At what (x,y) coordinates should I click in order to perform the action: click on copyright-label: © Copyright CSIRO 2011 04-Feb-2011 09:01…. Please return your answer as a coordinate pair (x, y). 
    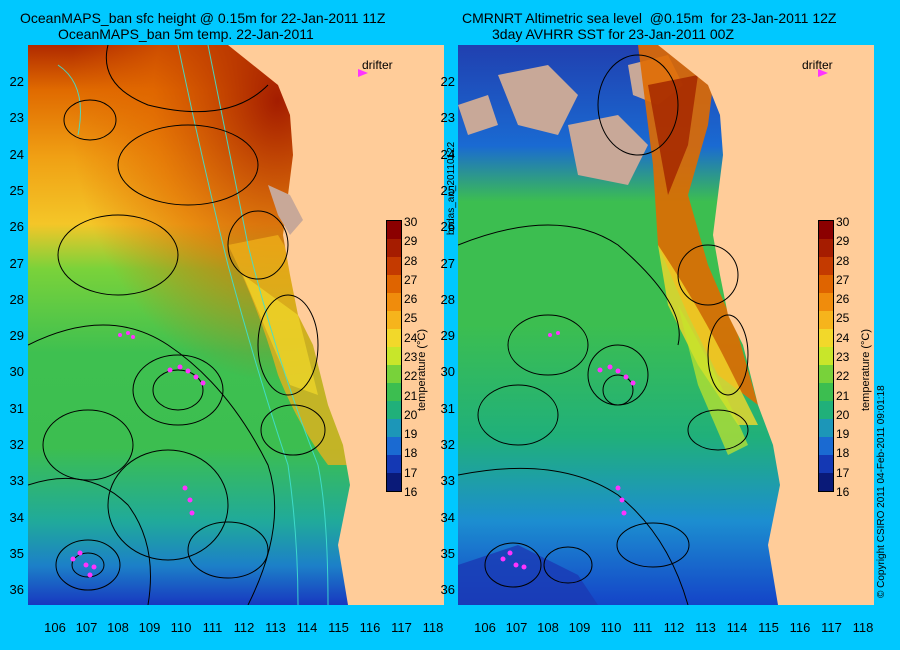
    Looking at the image, I should click on (881, 491).